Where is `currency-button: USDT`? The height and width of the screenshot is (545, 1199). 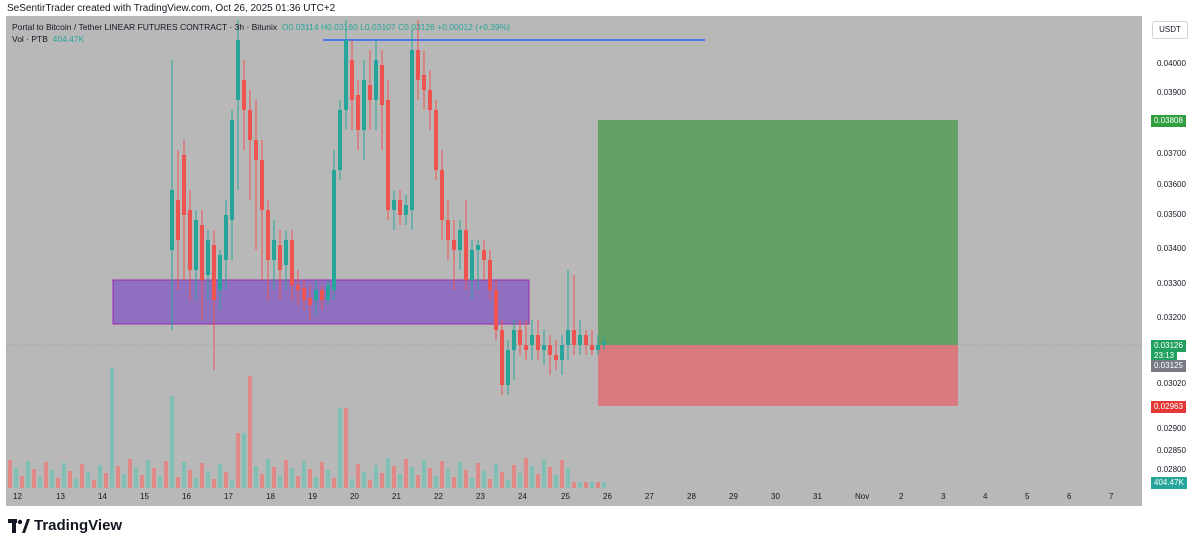
currency-button: USDT is located at coordinates (1170, 30).